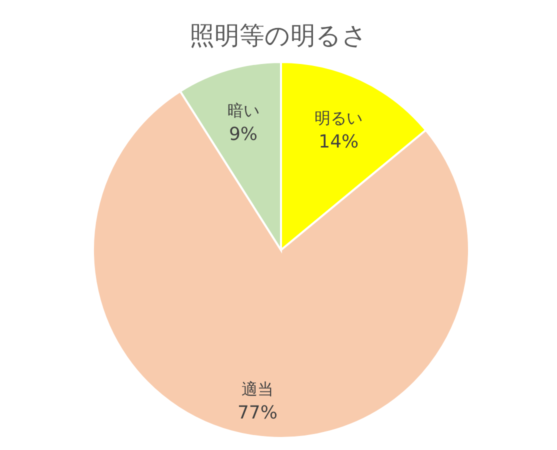 Image resolution: width=557 pixels, height=450 pixels. I want to click on data-label: 77%, so click(257, 413).